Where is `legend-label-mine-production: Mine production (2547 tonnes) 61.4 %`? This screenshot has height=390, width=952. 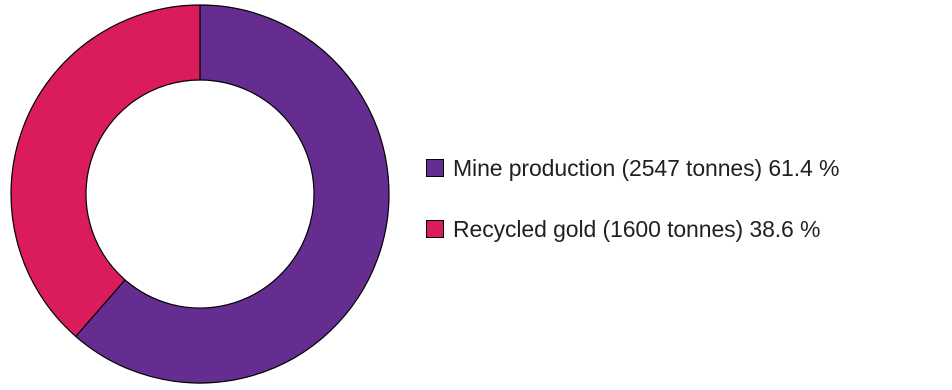
legend-label-mine-production: Mine production (2547 tonnes) 61.4 % is located at coordinates (646, 167).